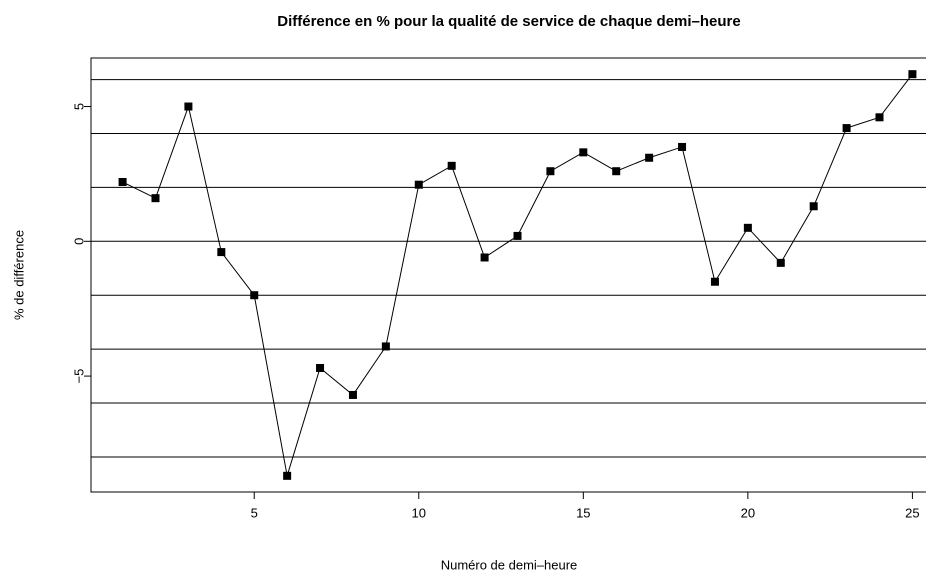 Image resolution: width=926 pixels, height=580 pixels. Describe the element at coordinates (509, 564) in the screenshot. I see `x-axis-label: Numéro de demi–heure` at that location.